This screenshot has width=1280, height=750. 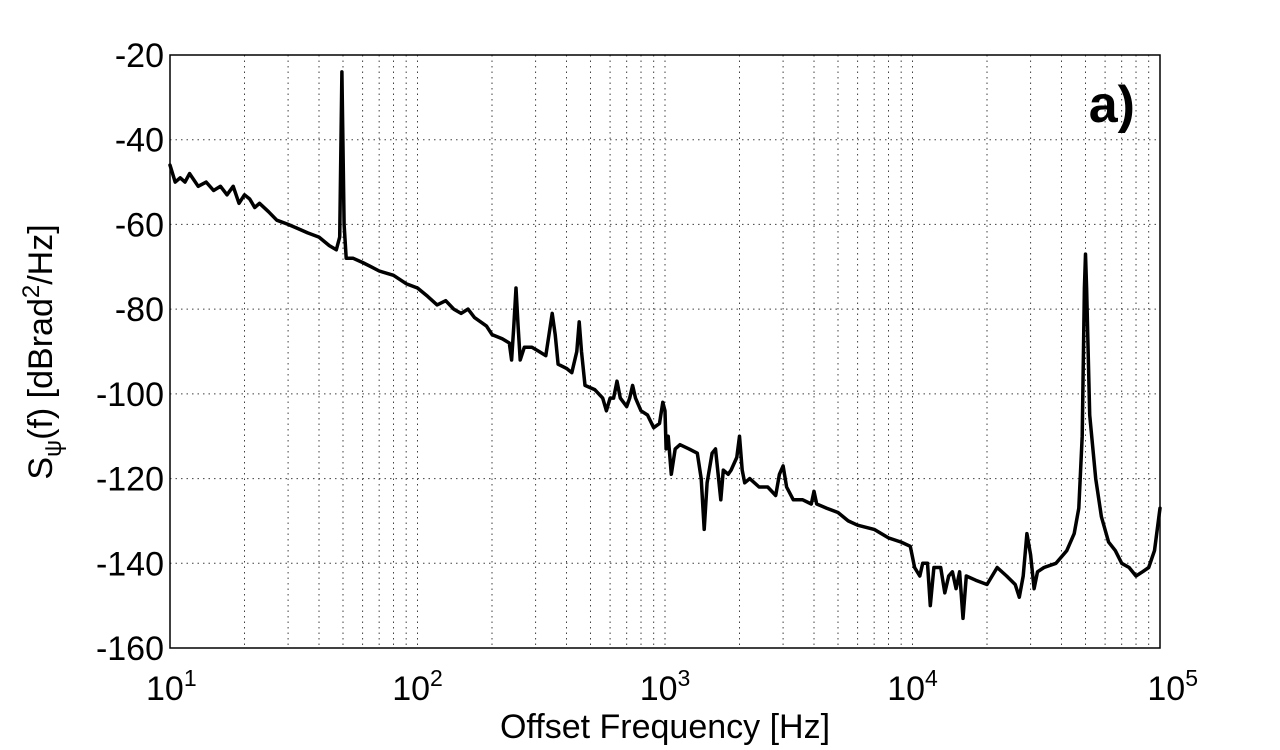 What do you see at coordinates (139, 56) in the screenshot?
I see `y-tick-label: -20` at bounding box center [139, 56].